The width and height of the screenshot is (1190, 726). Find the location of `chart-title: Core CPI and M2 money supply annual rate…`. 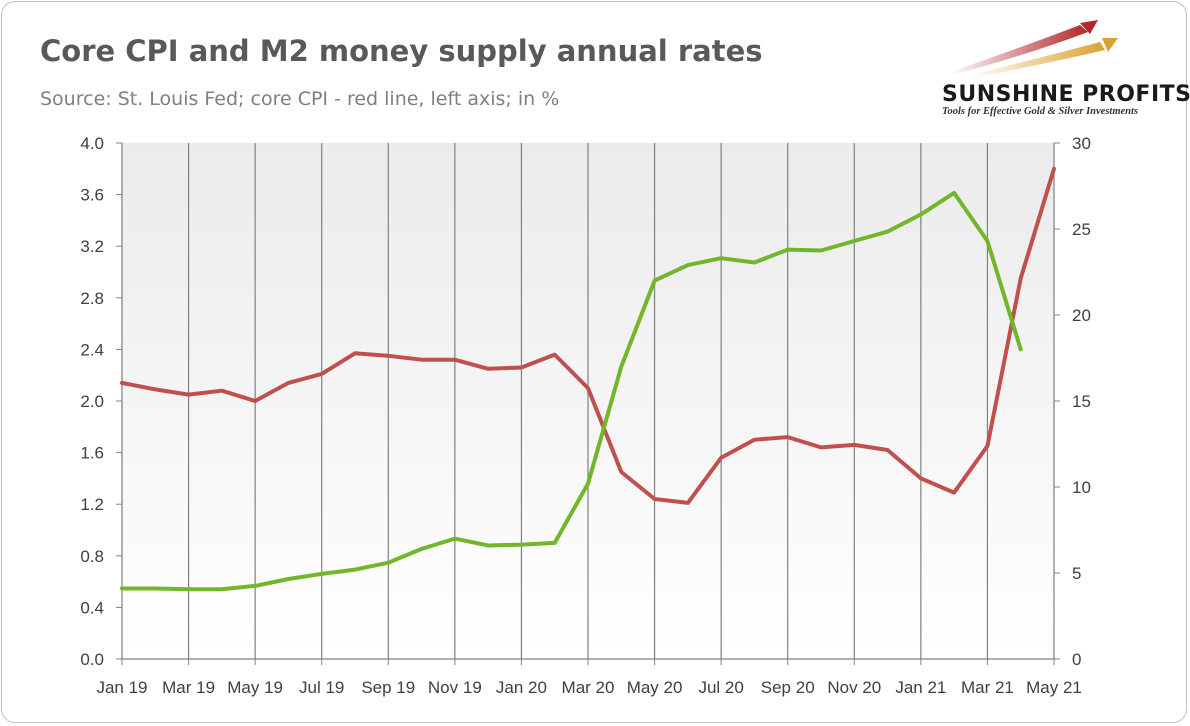

chart-title: Core CPI and M2 money supply annual rate… is located at coordinates (401, 51).